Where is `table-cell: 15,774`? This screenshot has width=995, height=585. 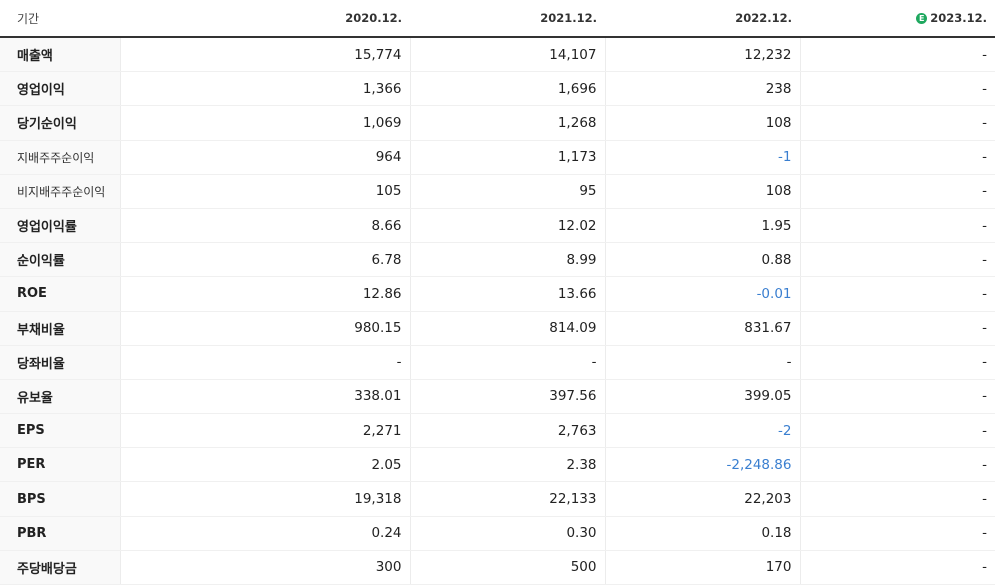 table-cell: 15,774 is located at coordinates (264, 55).